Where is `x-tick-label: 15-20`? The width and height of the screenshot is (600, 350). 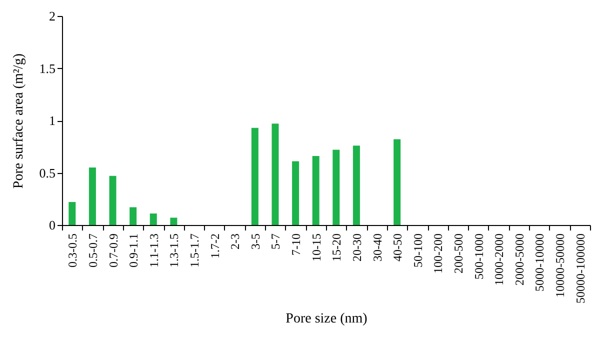 x-tick-label: 15-20 is located at coordinates (337, 248).